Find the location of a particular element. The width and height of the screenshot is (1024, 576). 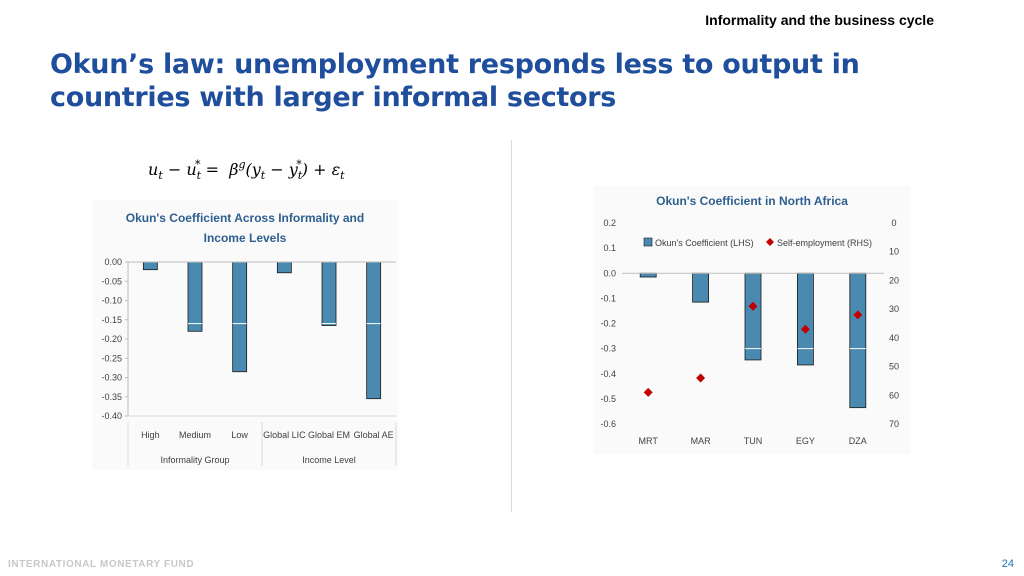

left-y-tick-label: 0.0 is located at coordinates (609, 273).